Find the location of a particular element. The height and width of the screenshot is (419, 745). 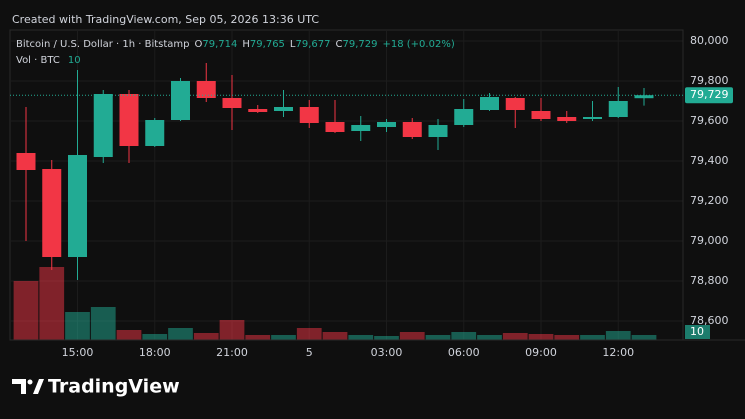

y-tick-label: 79,000 is located at coordinates (709, 240).